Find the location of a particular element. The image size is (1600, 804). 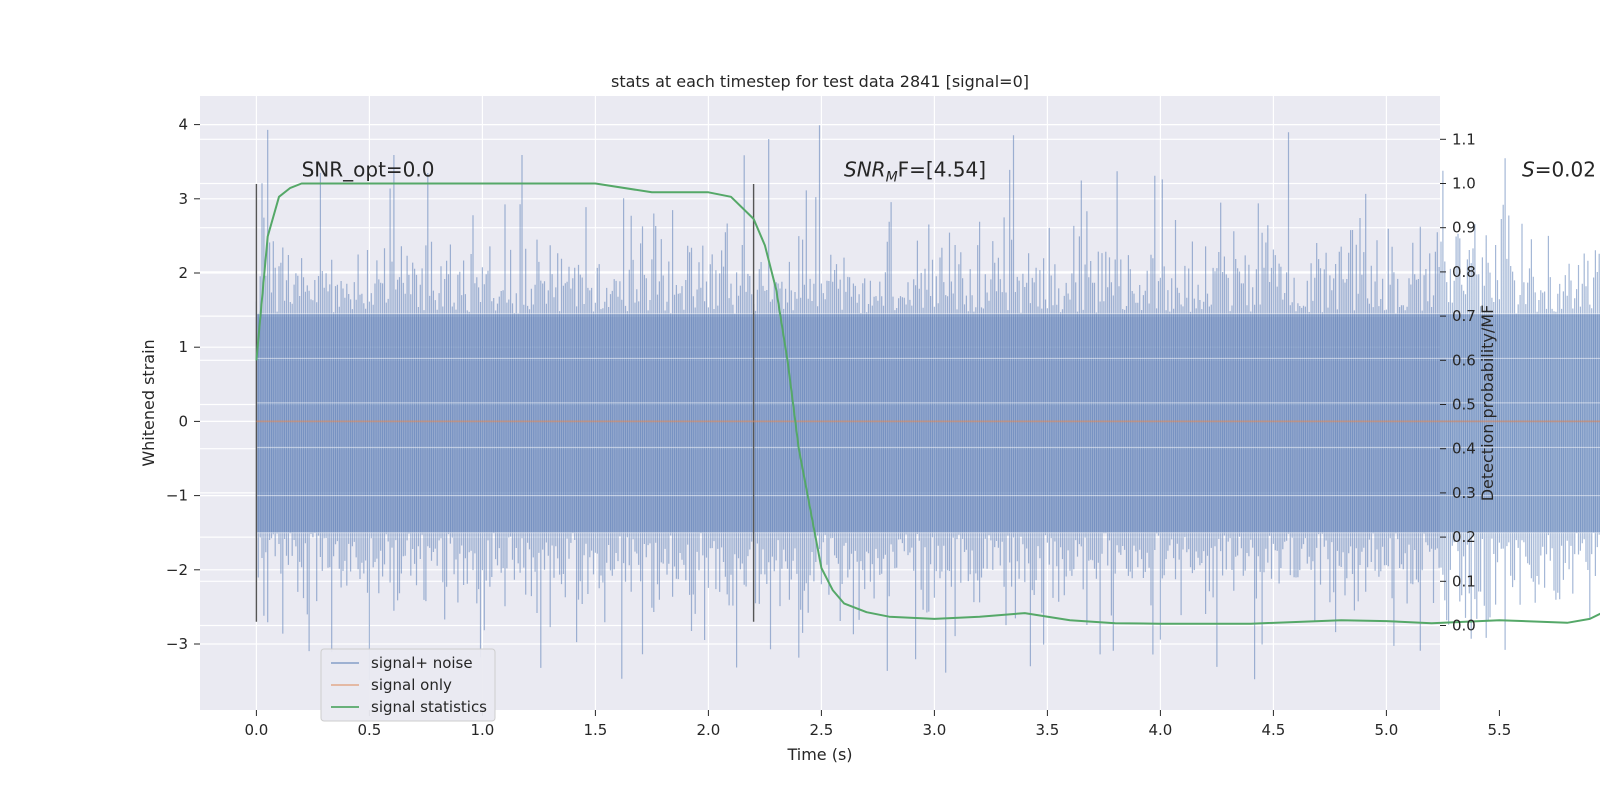

x-tick-label: 5.5 is located at coordinates (1499, 730).